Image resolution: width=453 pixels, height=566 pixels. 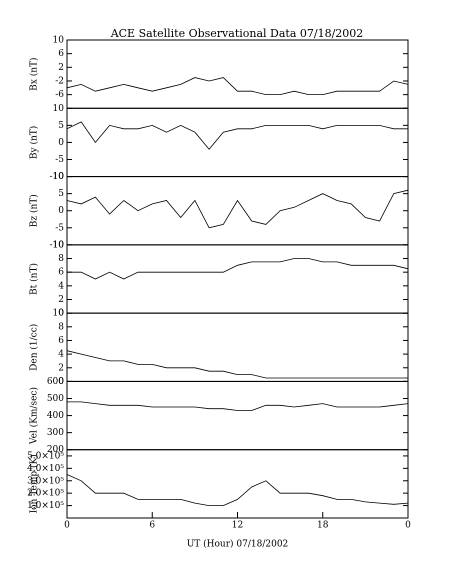 What do you see at coordinates (34, 416) in the screenshot?
I see `y-axis-label: Vel (Km/sec)` at bounding box center [34, 416].